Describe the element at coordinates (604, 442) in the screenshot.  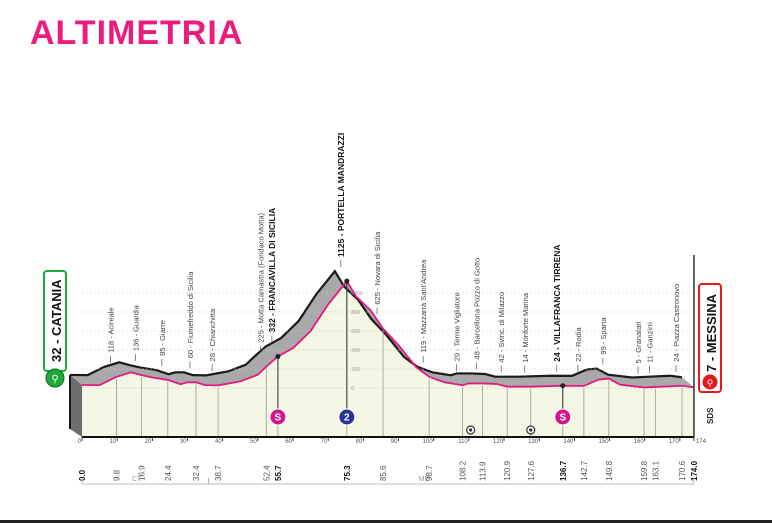
I see `km-tick-label: 150` at that location.